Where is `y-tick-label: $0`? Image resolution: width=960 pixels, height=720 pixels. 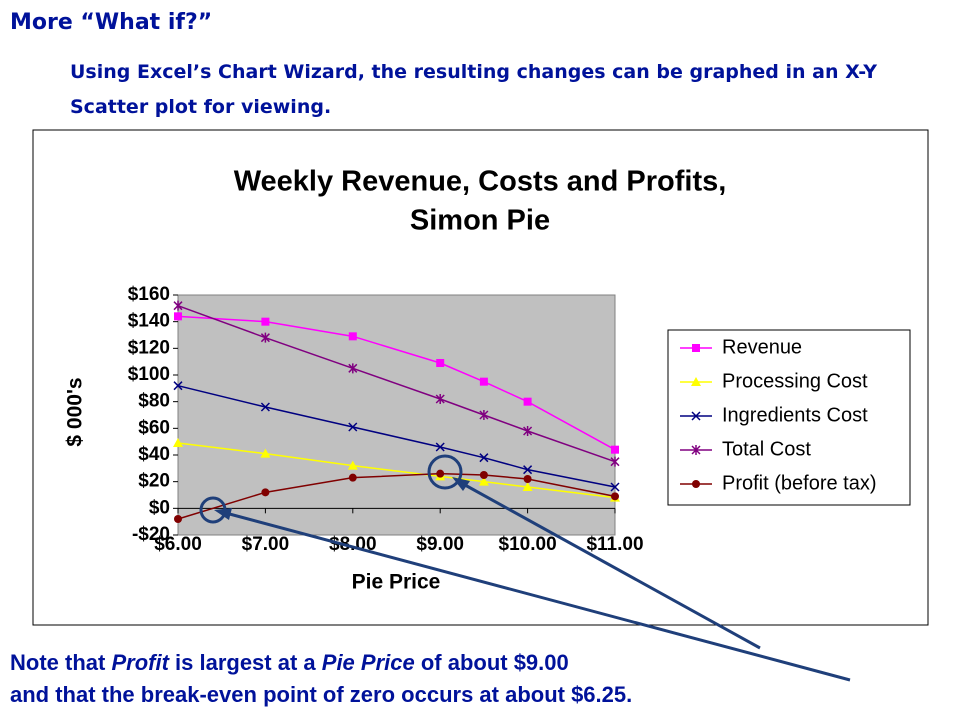 y-tick-label: $0 is located at coordinates (159, 507).